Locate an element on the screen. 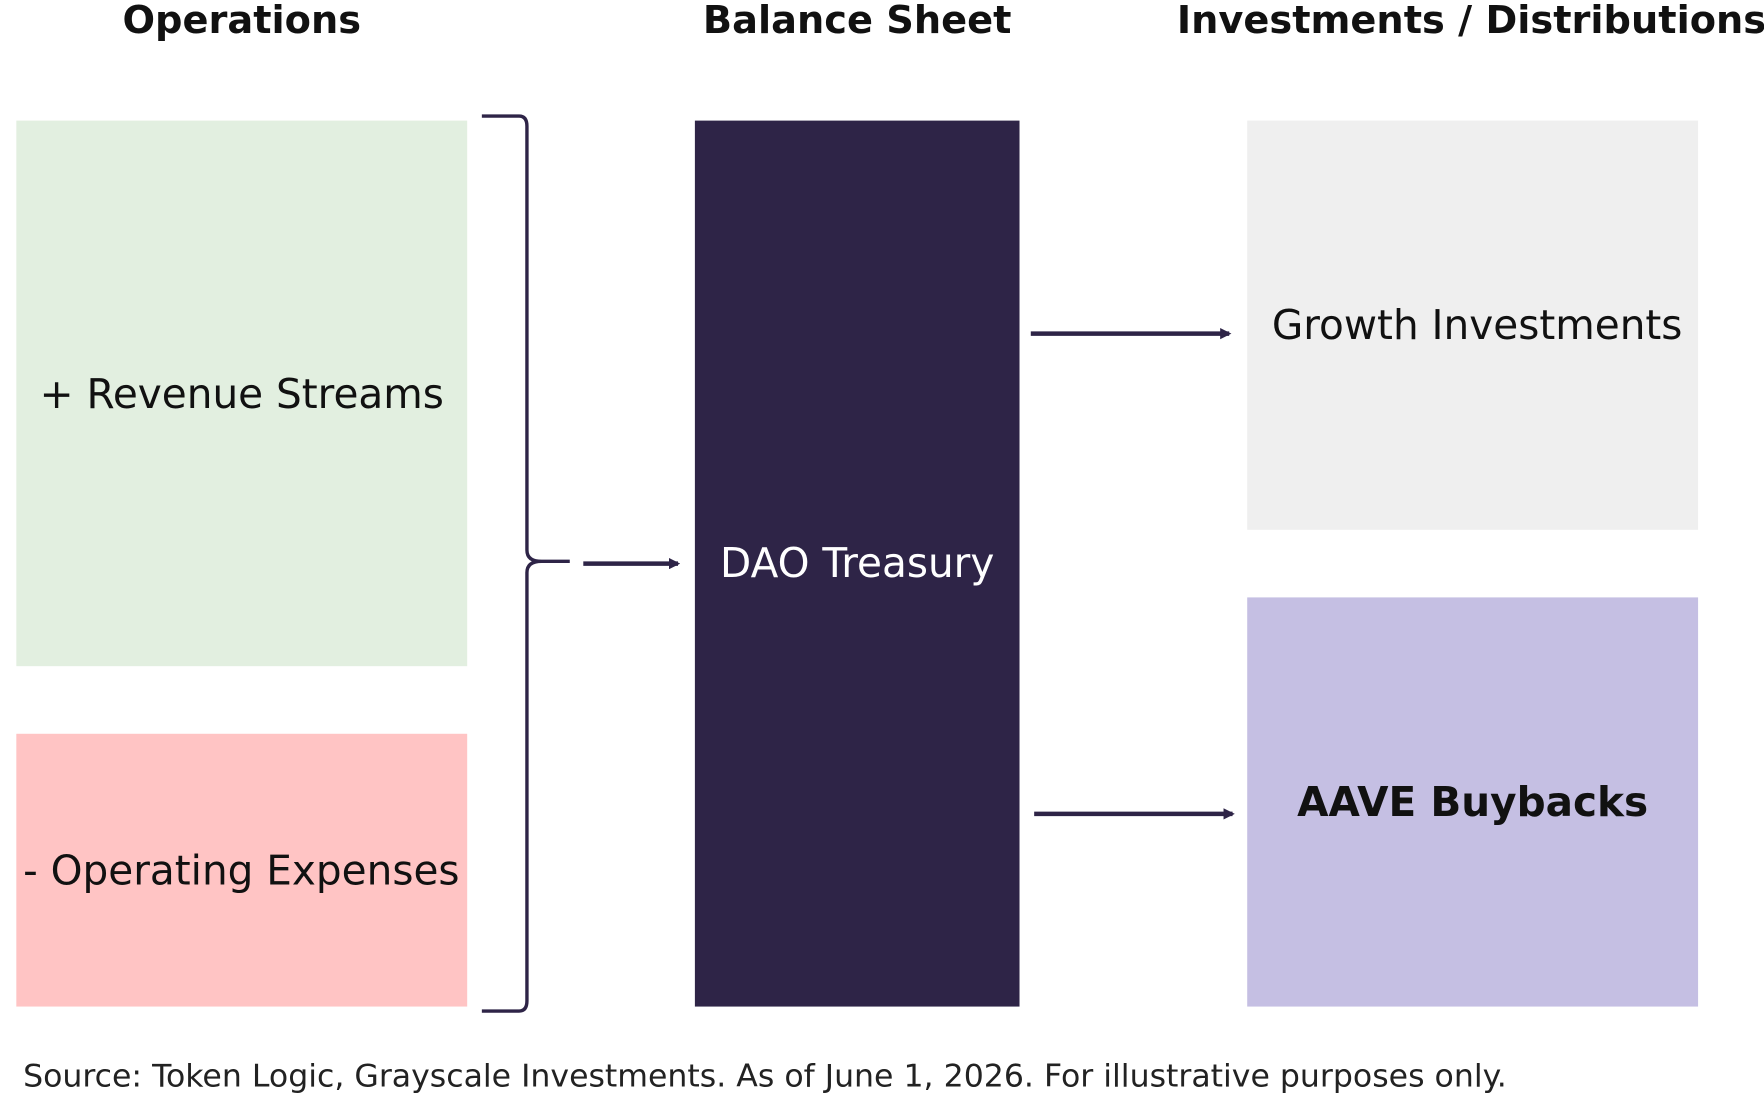 Image resolution: width=1764 pixels, height=1099 pixels. treasury-label: DAO Treasury is located at coordinates (857, 563).